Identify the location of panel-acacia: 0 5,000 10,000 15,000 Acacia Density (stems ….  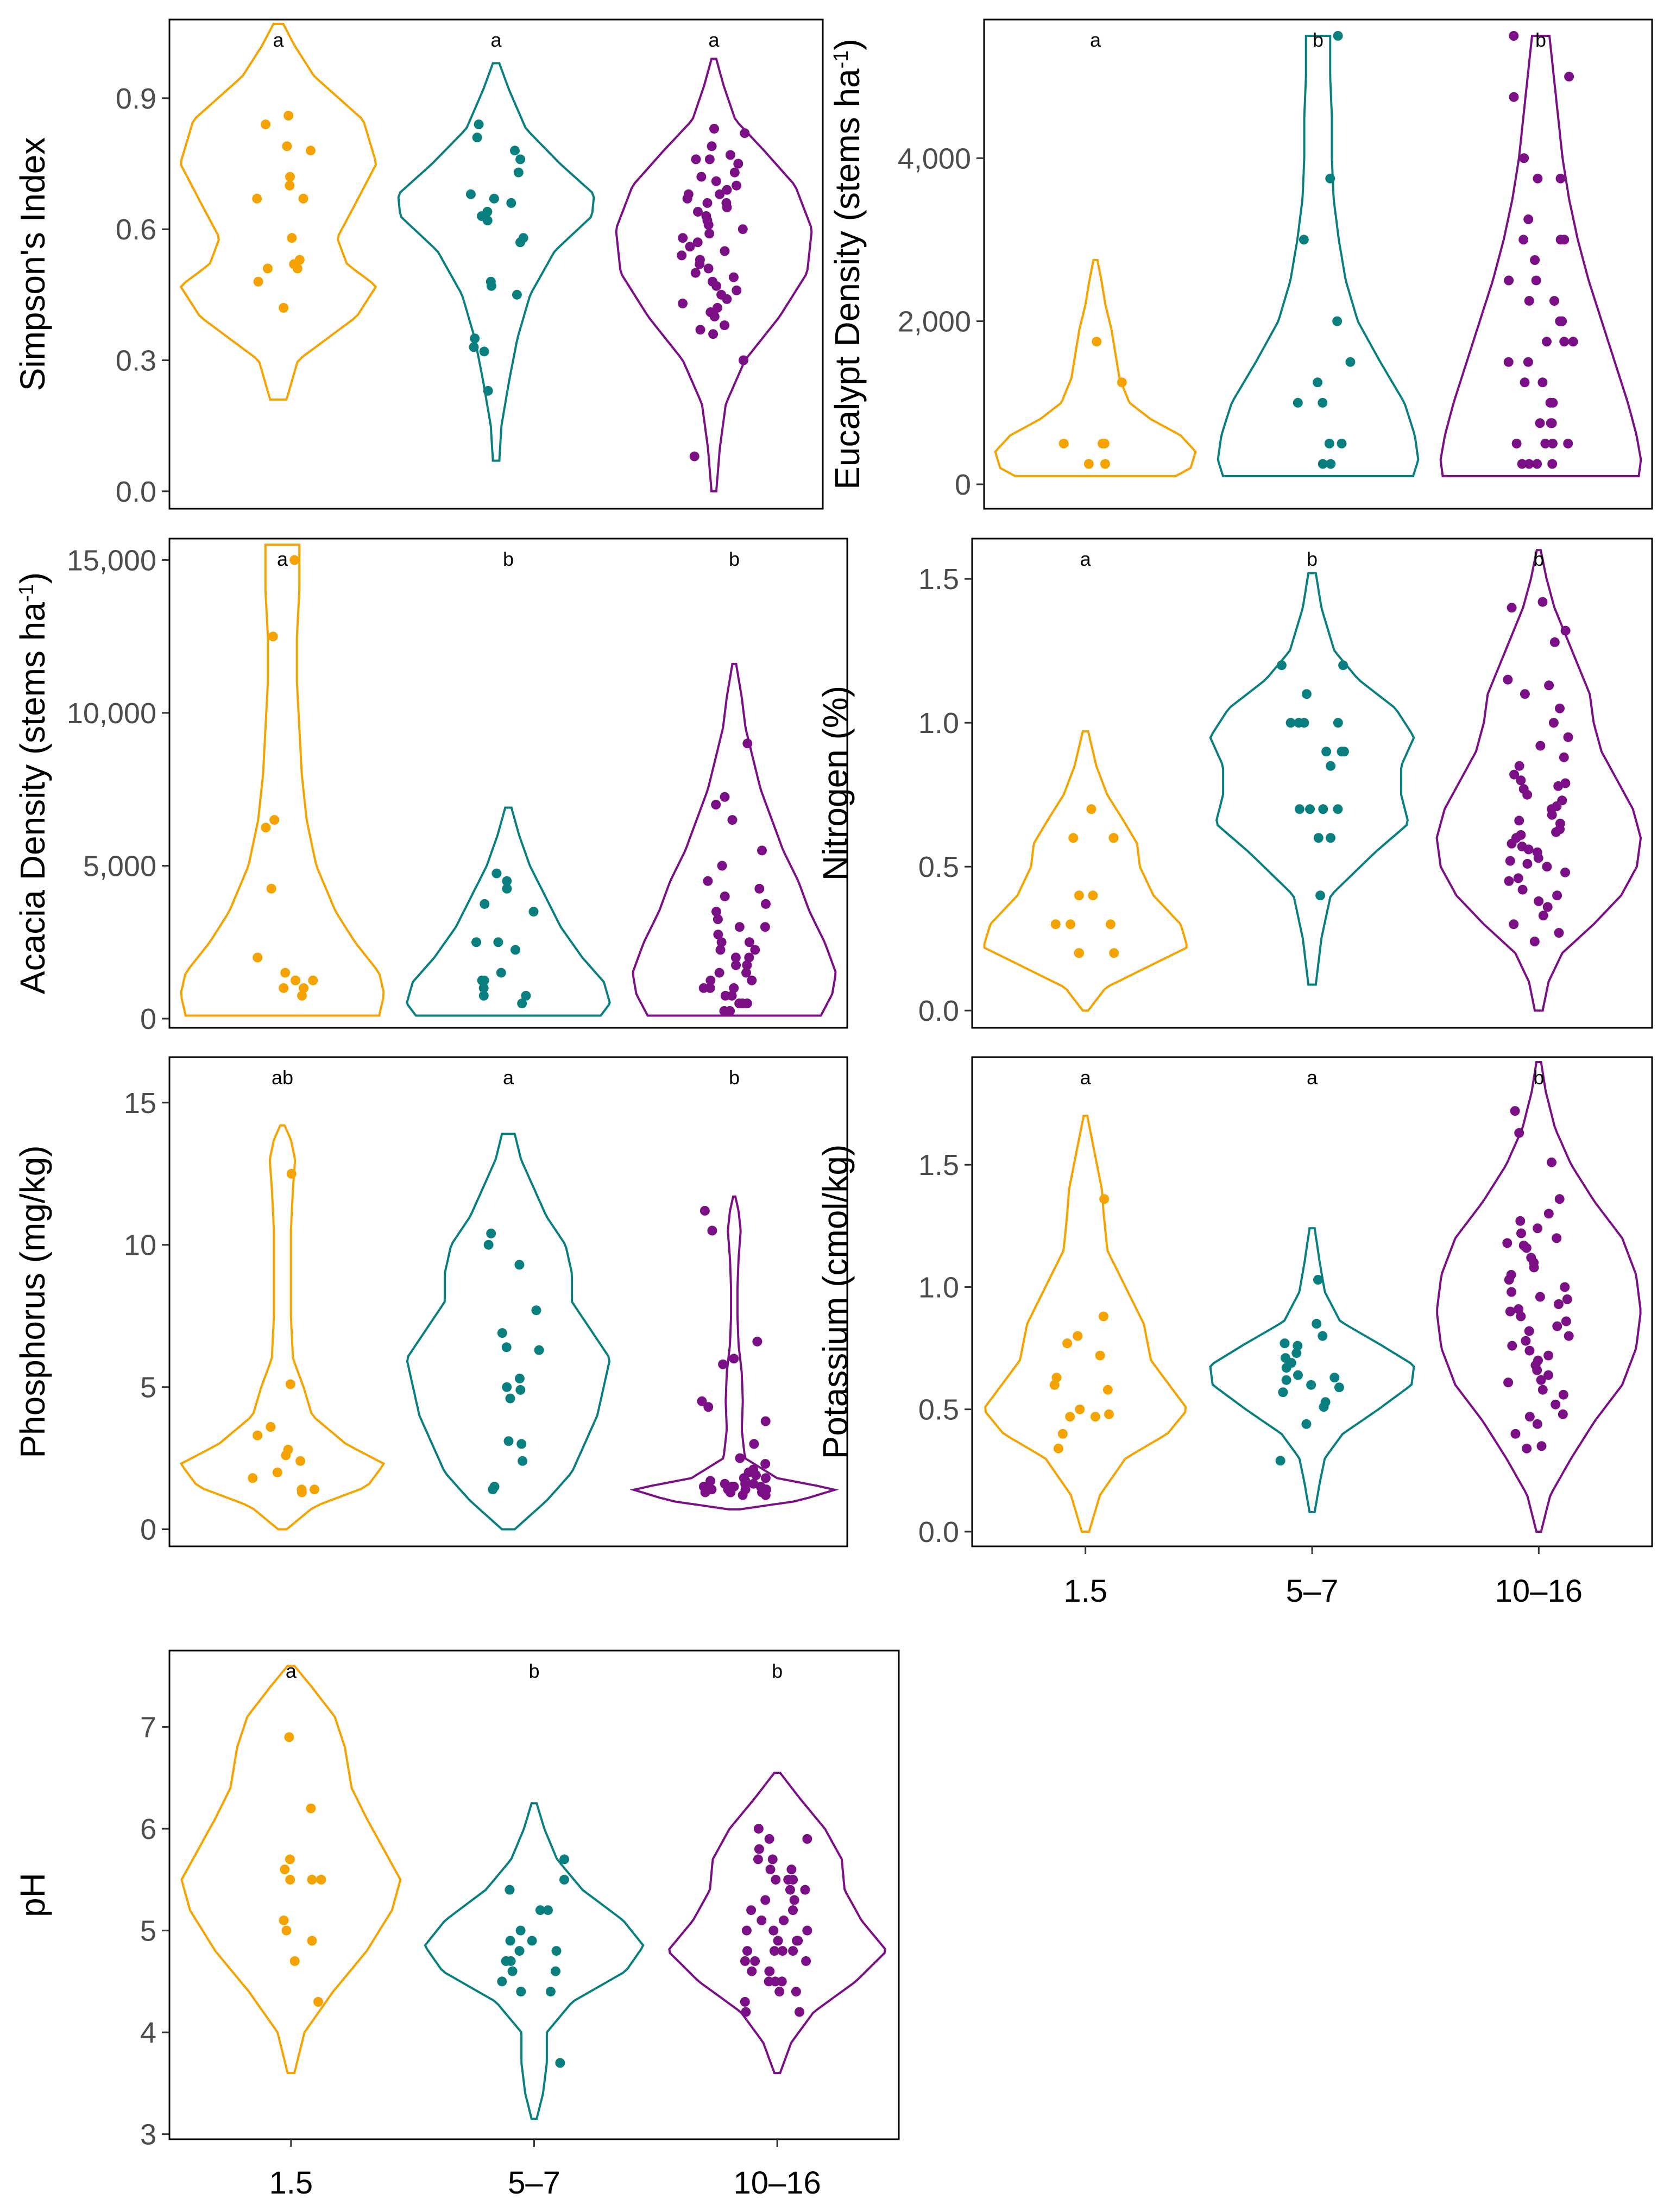
(430, 786).